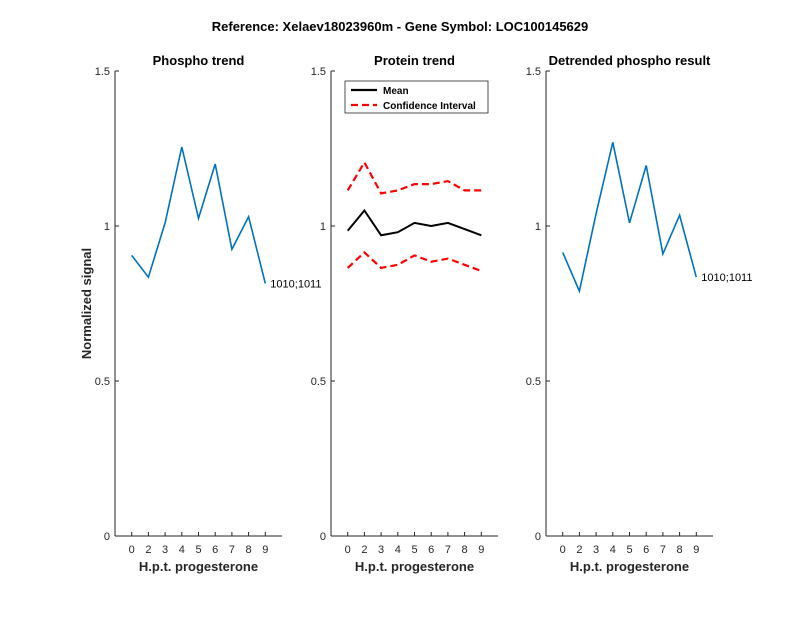  Describe the element at coordinates (630, 60) in the screenshot. I see `panel-title: Detrended phospho result` at that location.